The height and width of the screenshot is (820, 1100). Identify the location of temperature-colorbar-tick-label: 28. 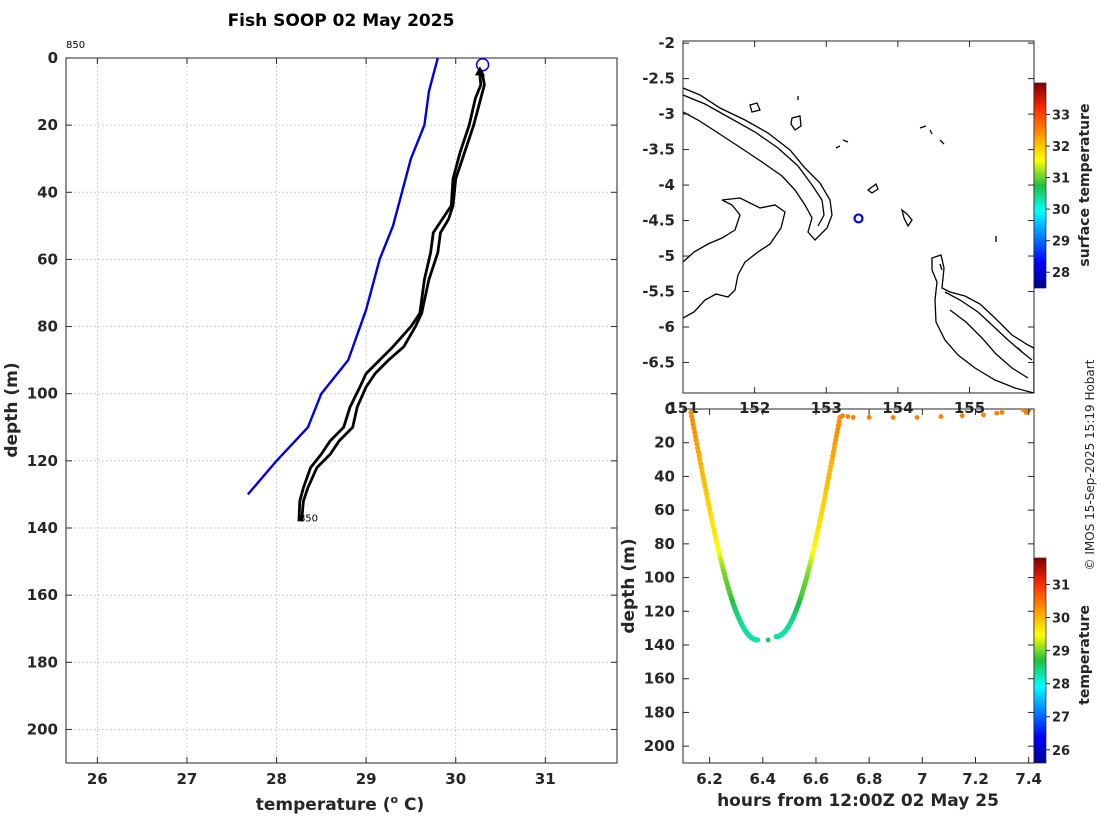
(1061, 685).